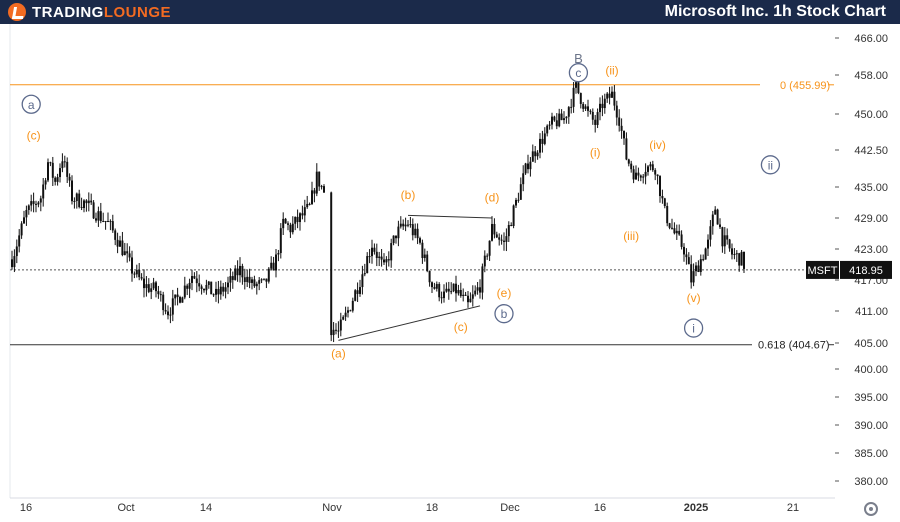  Describe the element at coordinates (871, 398) in the screenshot. I see `y-tick-label: 395.00` at that location.